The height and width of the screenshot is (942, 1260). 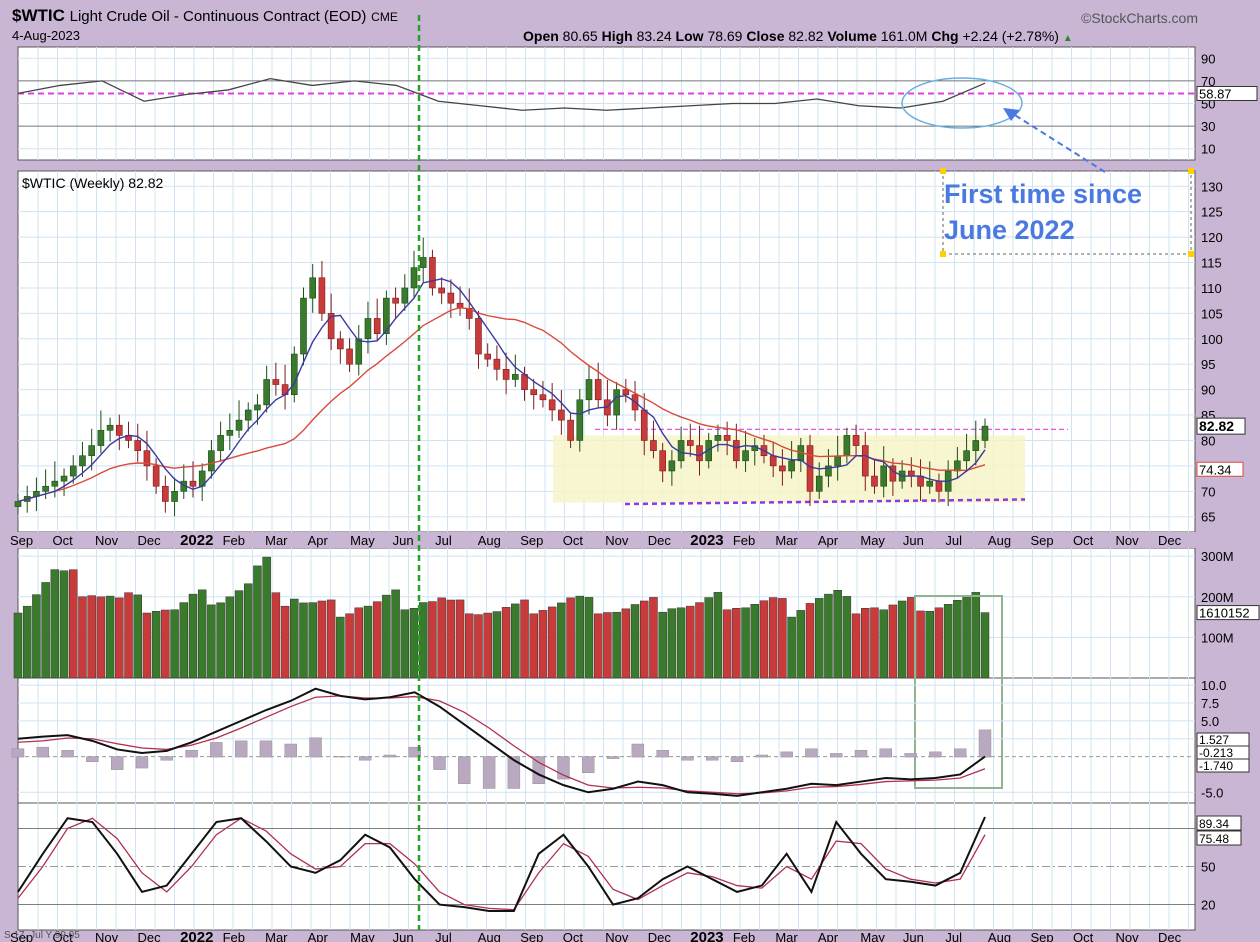 I want to click on price-tick-120: 120, so click(x=1212, y=237).